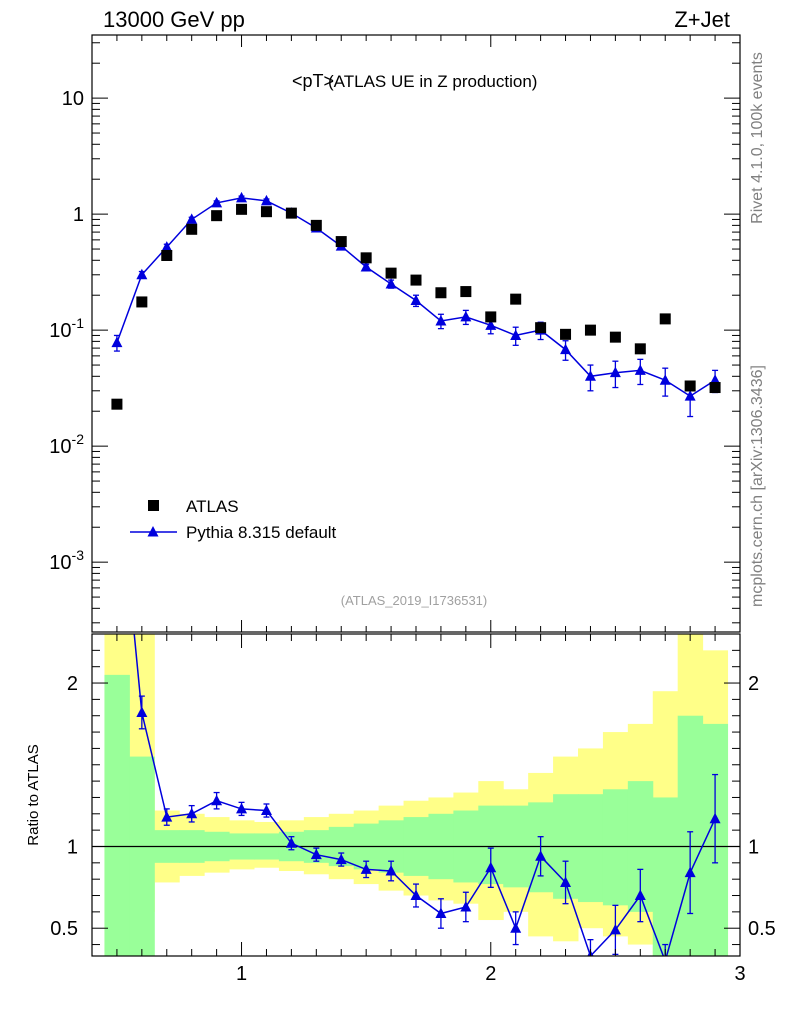 The image size is (786, 1024). What do you see at coordinates (72, 847) in the screenshot?
I see `ratio-y-tick-label-left: 1` at bounding box center [72, 847].